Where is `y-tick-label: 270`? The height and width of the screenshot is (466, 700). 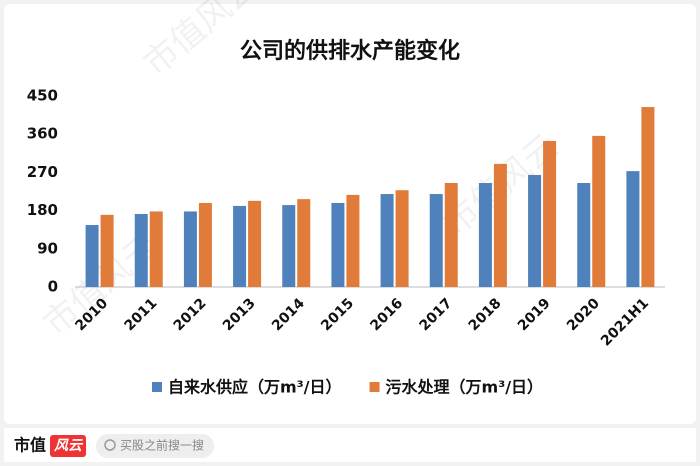 y-tick-label: 270 is located at coordinates (42, 172).